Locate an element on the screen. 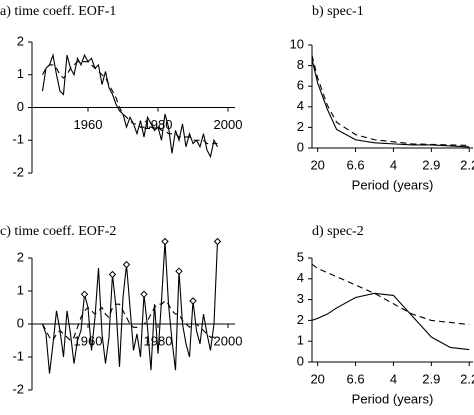 This screenshot has height=415, width=474. y-tick-label: 5 is located at coordinates (300, 256).